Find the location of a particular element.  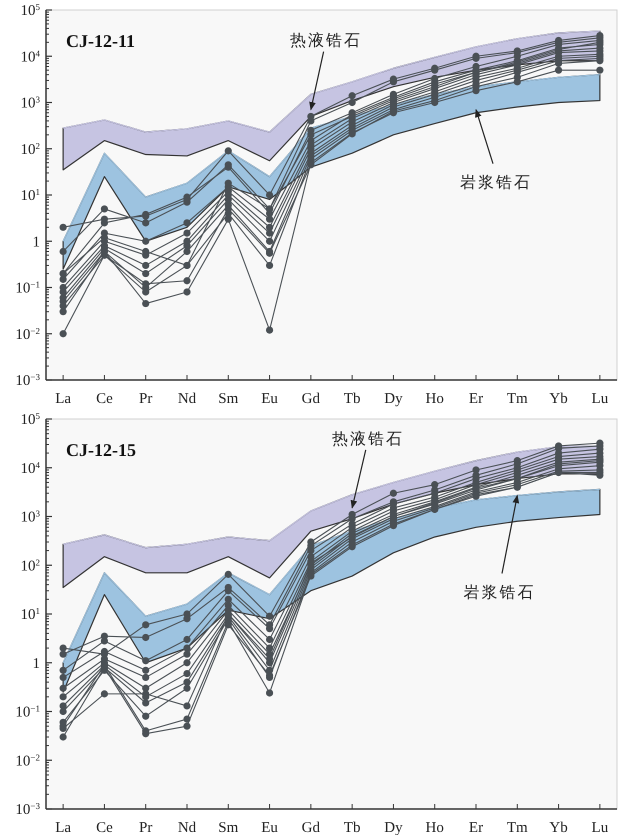

text: CJ-12-11 is located at coordinates (100, 41).